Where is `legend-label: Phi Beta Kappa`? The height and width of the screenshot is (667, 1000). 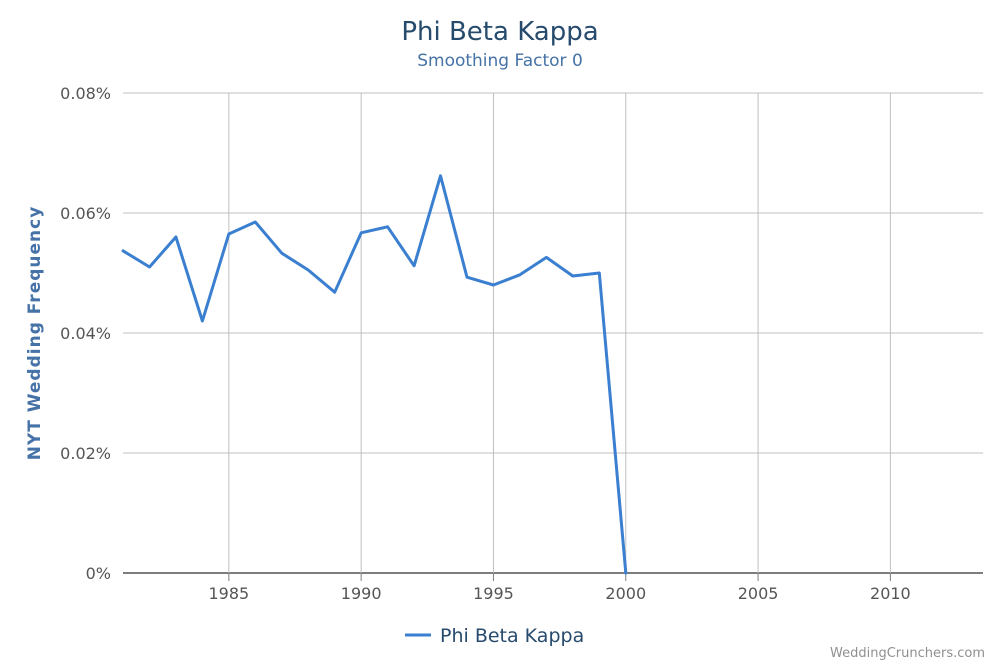 legend-label: Phi Beta Kappa is located at coordinates (512, 636).